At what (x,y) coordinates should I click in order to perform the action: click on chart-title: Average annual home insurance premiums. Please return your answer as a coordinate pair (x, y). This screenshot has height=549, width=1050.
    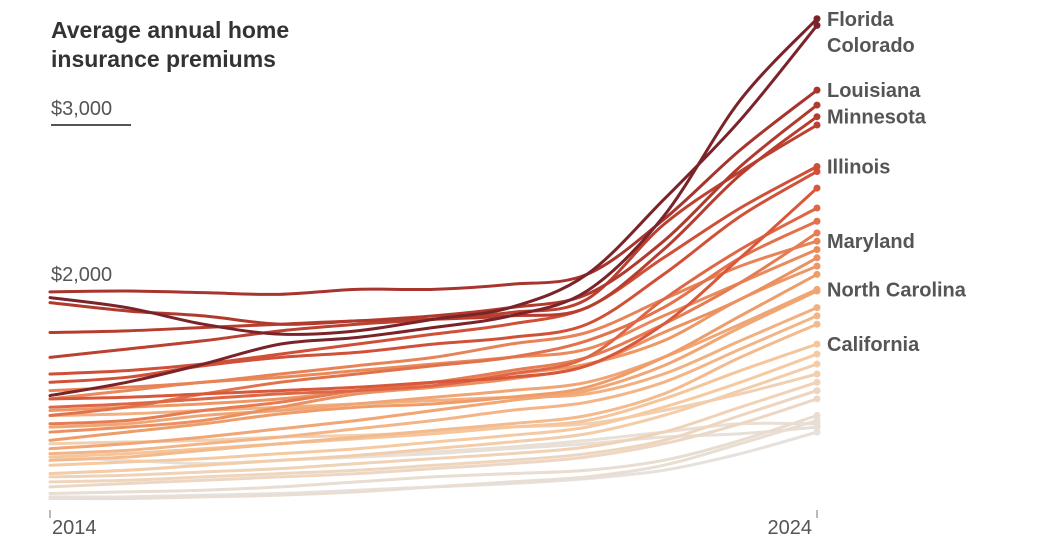
    Looking at the image, I should click on (170, 44).